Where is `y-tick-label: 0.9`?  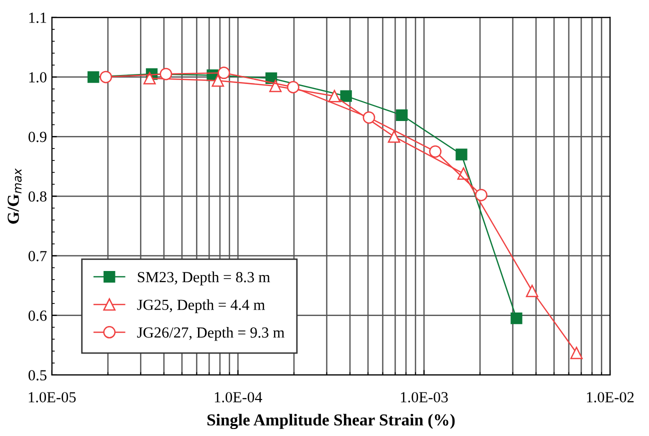
y-tick-label: 0.9 is located at coordinates (37, 137).